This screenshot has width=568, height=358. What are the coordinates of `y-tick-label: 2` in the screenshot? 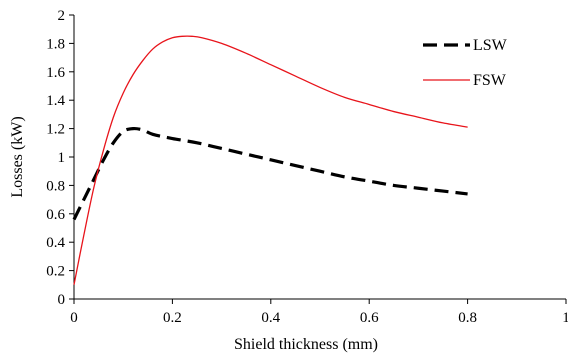 It's located at (62, 16).